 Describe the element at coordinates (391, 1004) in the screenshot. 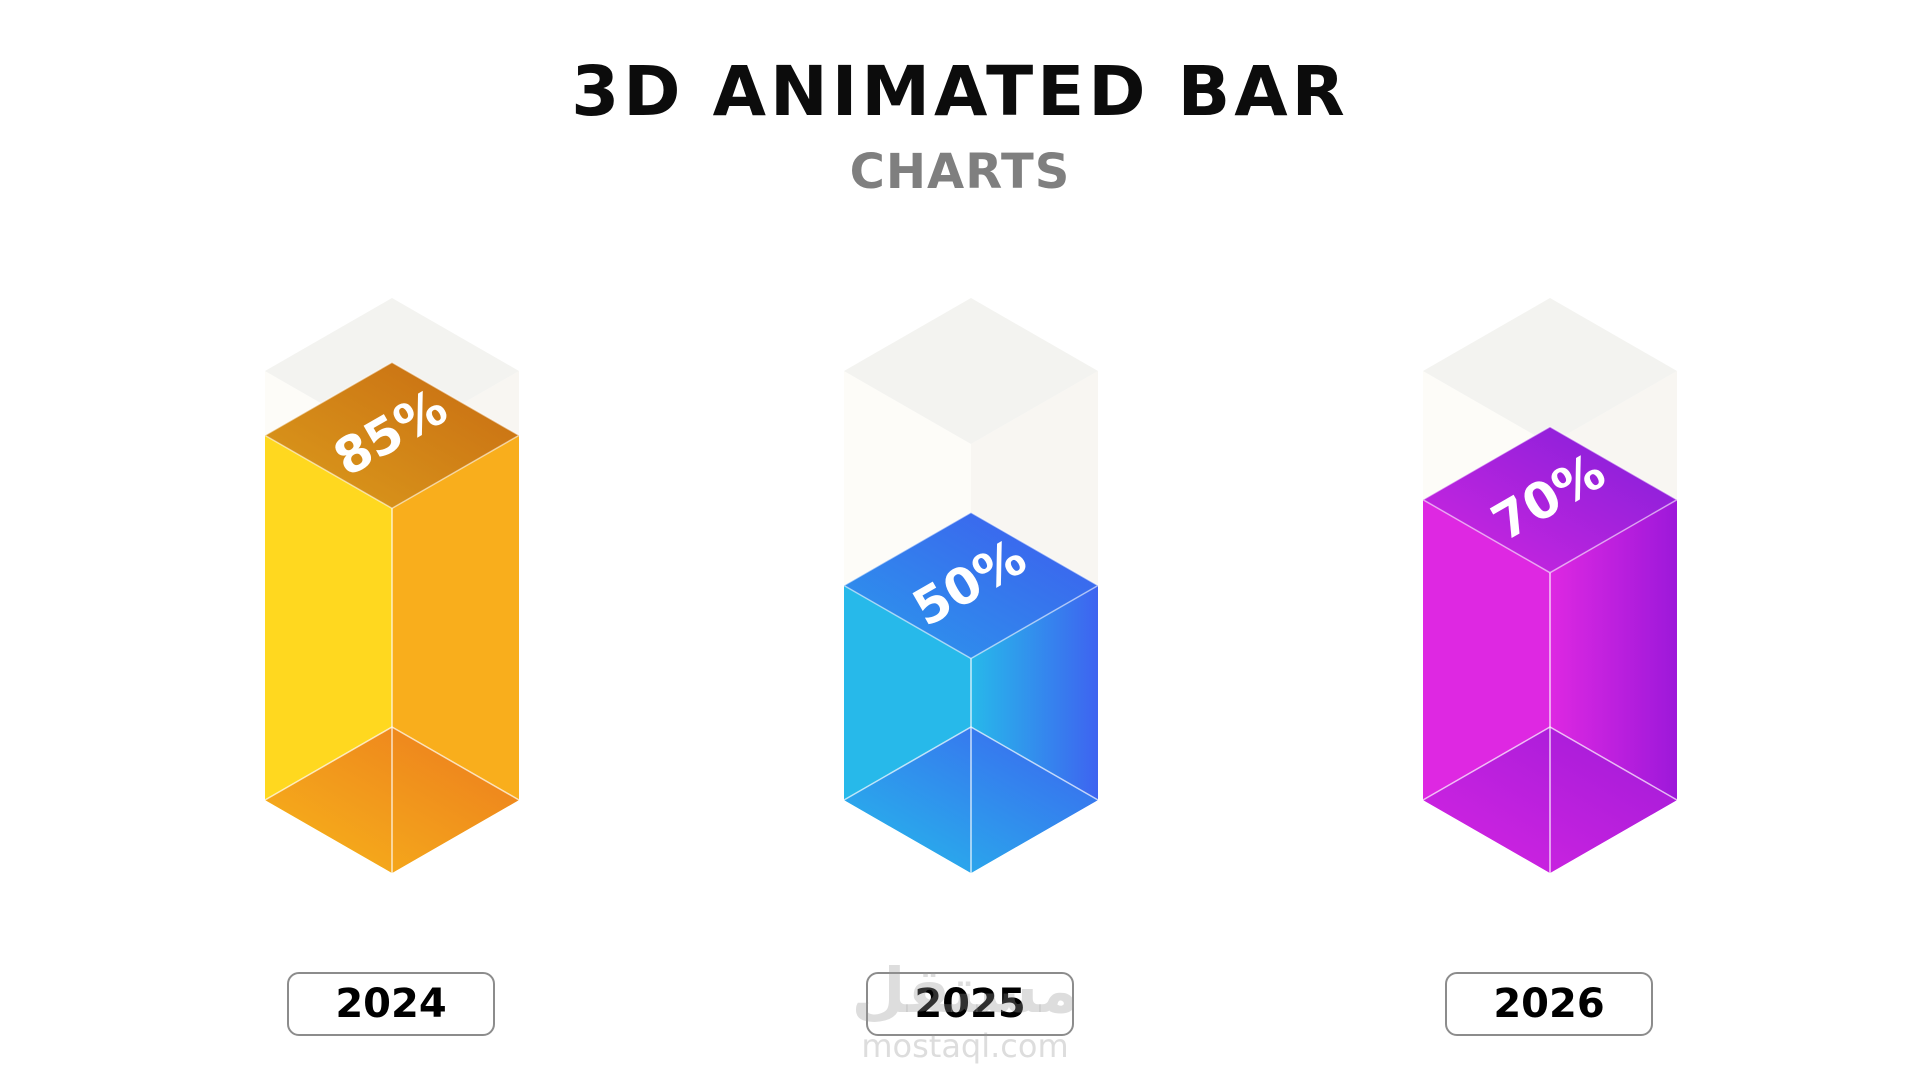

I see `category-label-2024: 2024` at that location.